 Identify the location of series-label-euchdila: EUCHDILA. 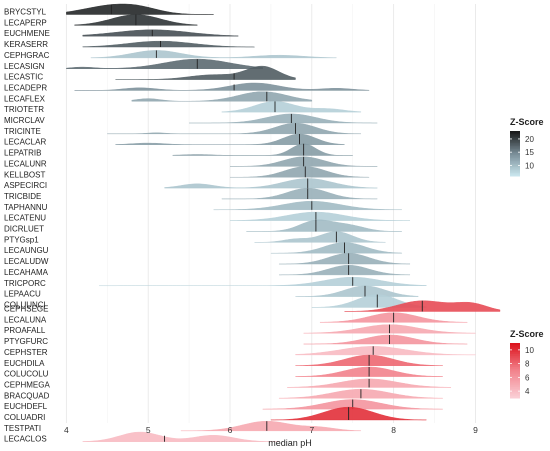
(24, 363).